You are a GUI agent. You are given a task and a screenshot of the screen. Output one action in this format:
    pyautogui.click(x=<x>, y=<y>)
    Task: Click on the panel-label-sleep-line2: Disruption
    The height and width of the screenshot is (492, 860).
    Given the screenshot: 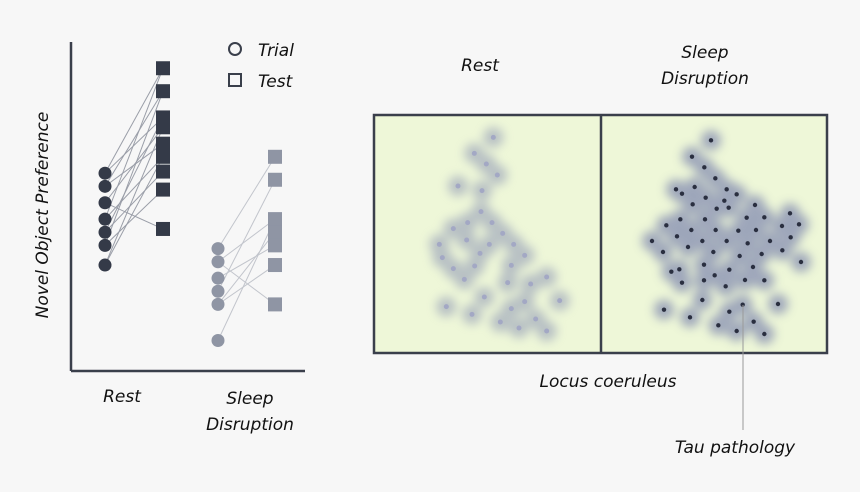 What is the action you would take?
    pyautogui.click(x=705, y=79)
    